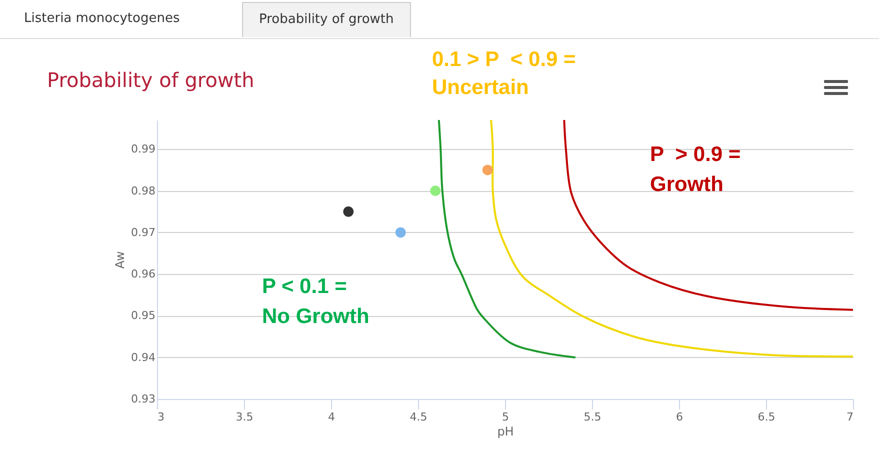 The height and width of the screenshot is (453, 879). I want to click on text: 0.1 > P < 0.9 = Uncertain, so click(504, 74).